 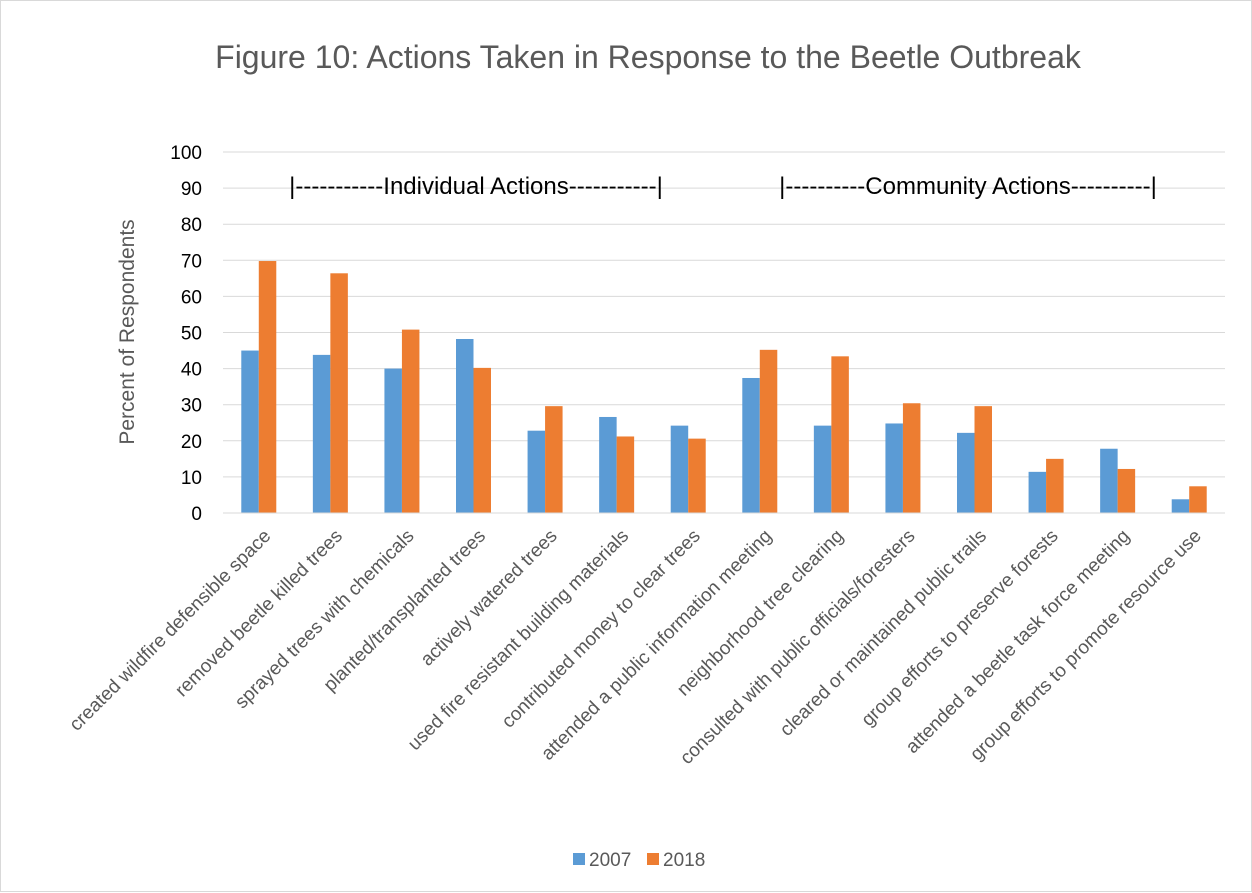 What do you see at coordinates (489, 598) in the screenshot?
I see `x-tick-label: actively watered trees` at bounding box center [489, 598].